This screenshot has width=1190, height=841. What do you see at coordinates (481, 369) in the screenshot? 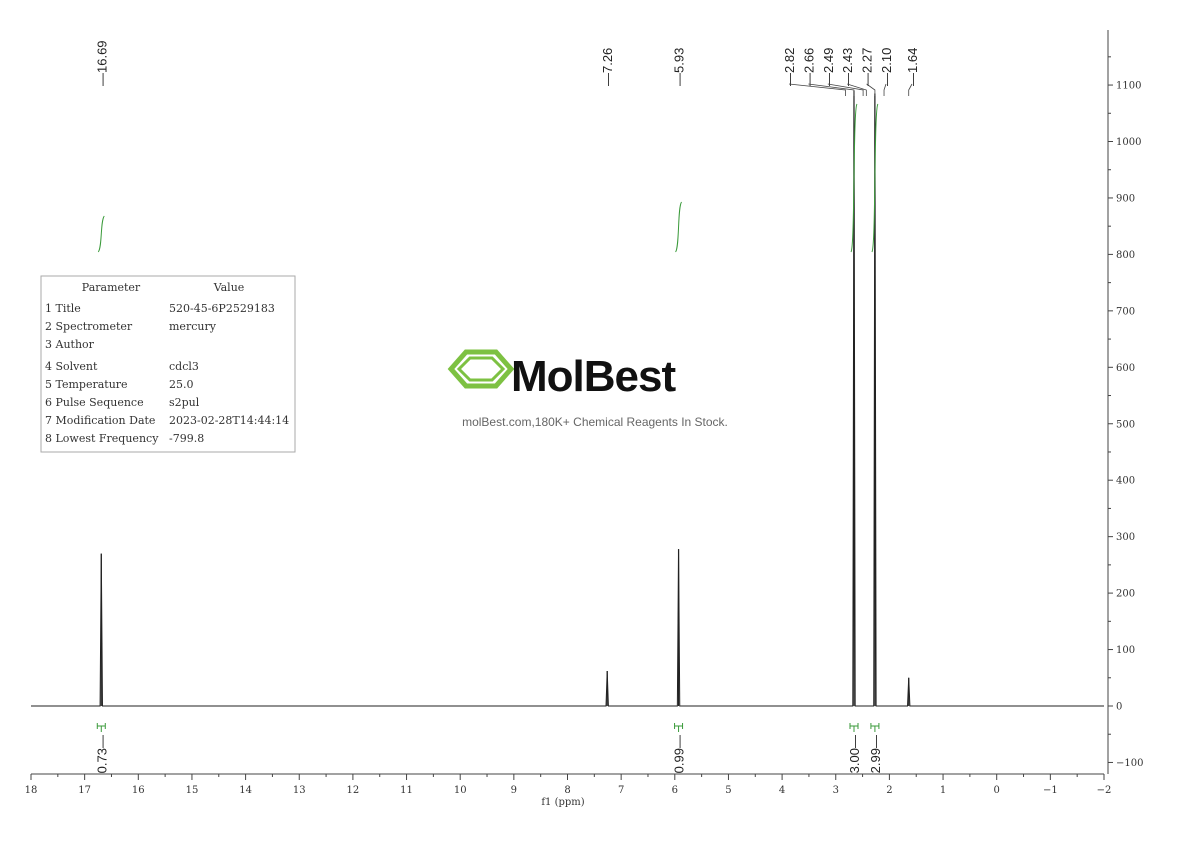
I see `molbest-logo-icon` at bounding box center [481, 369].